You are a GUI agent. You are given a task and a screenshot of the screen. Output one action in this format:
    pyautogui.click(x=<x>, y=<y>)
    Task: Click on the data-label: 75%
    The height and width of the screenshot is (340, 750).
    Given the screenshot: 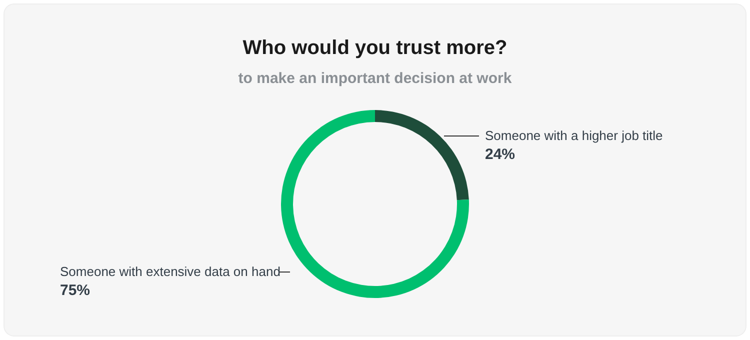 What is the action you would take?
    pyautogui.click(x=75, y=291)
    